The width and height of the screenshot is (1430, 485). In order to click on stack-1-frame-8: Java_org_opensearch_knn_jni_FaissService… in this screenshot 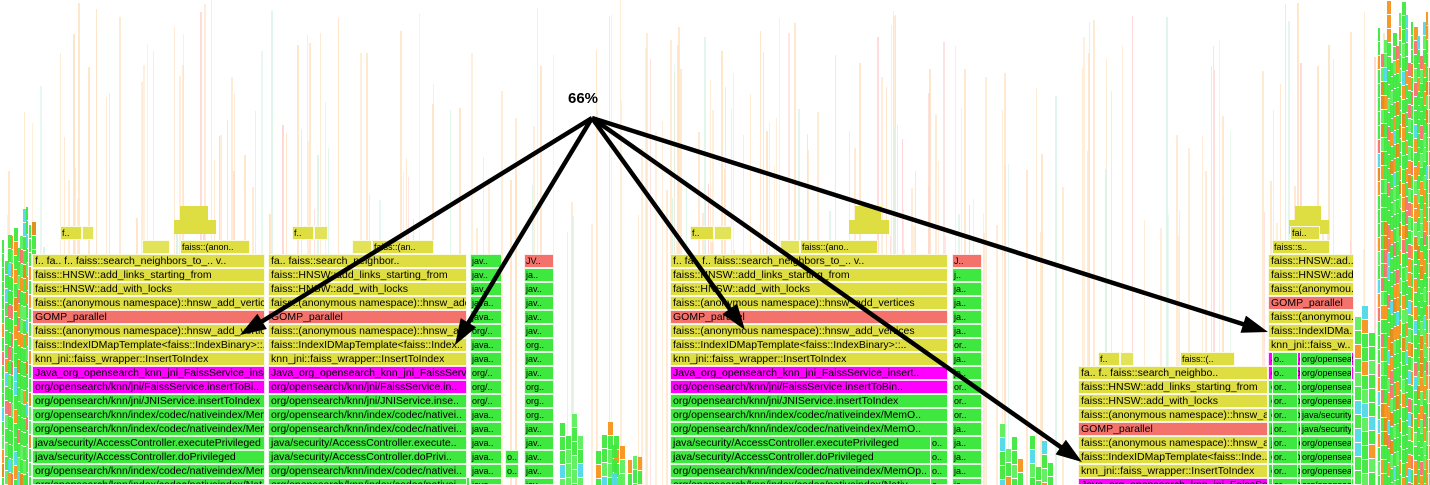, I will do `click(148, 373)`.